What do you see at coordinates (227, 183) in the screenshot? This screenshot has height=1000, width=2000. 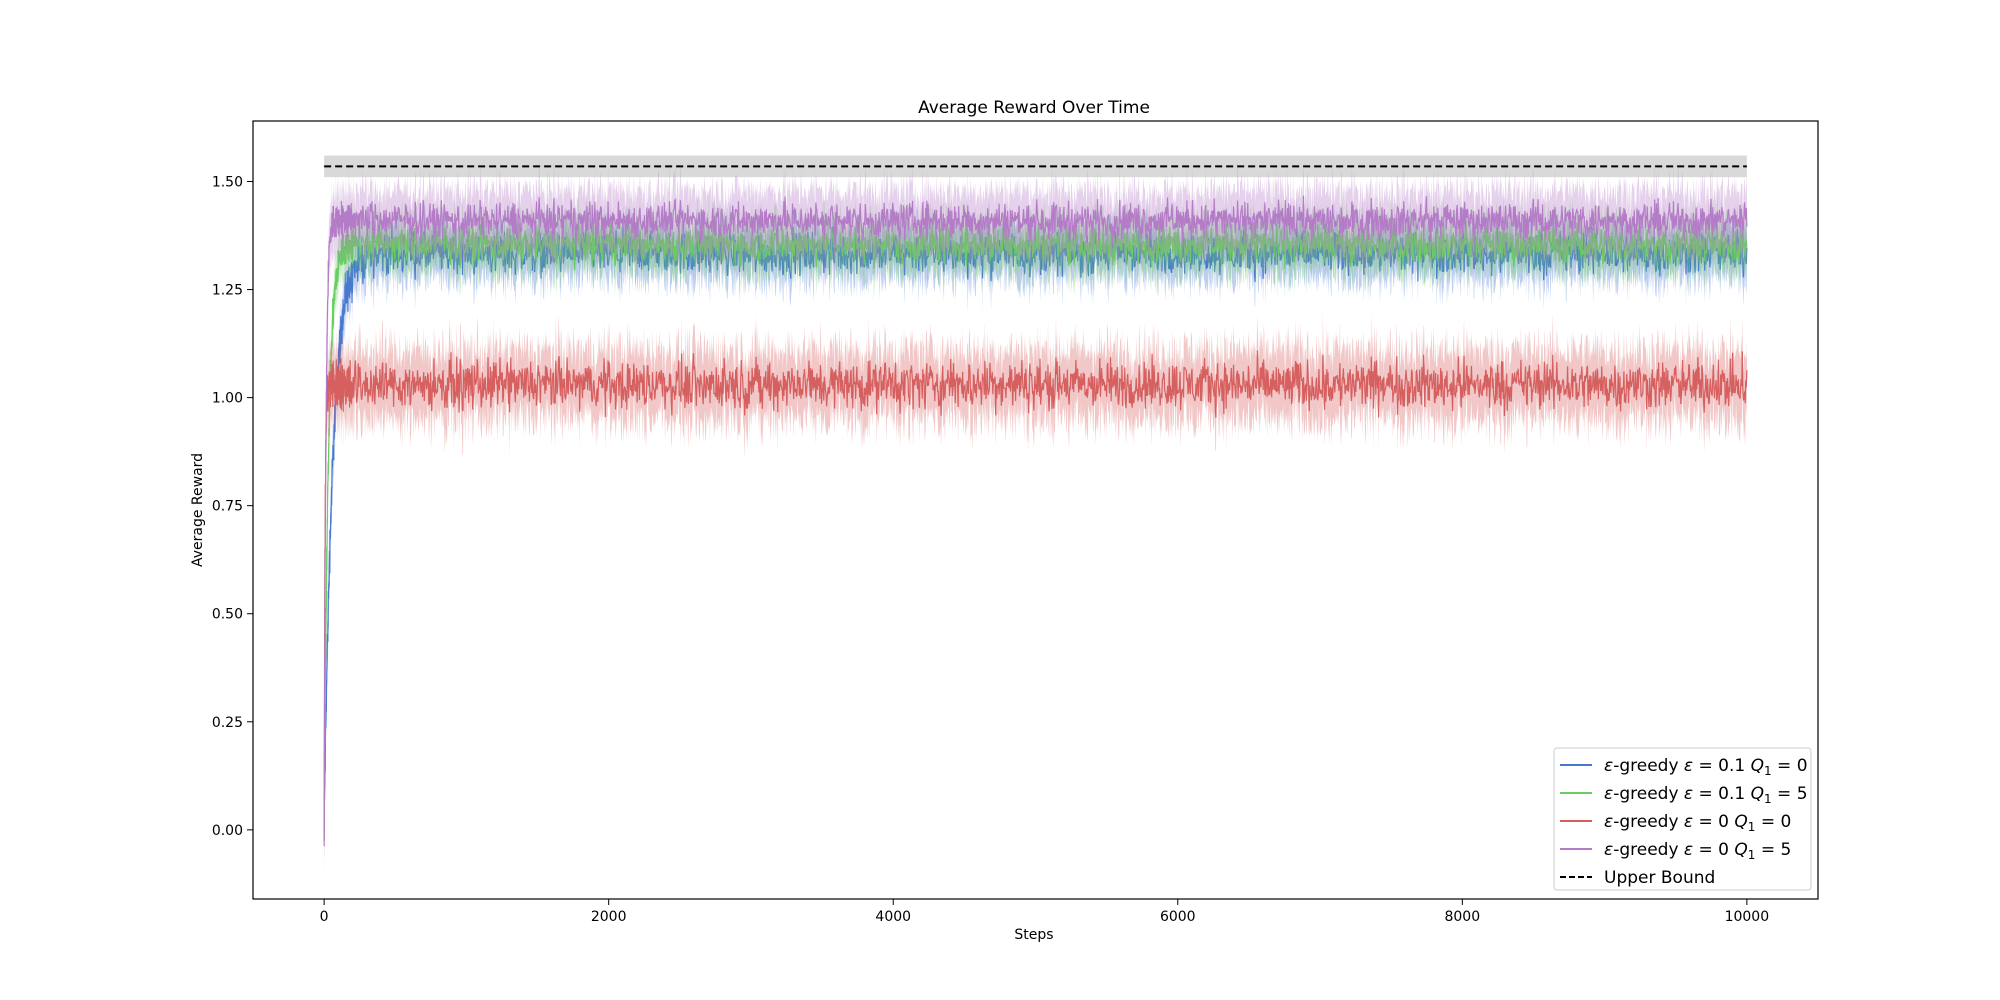 I see `y-tick-label: 1.50` at bounding box center [227, 183].